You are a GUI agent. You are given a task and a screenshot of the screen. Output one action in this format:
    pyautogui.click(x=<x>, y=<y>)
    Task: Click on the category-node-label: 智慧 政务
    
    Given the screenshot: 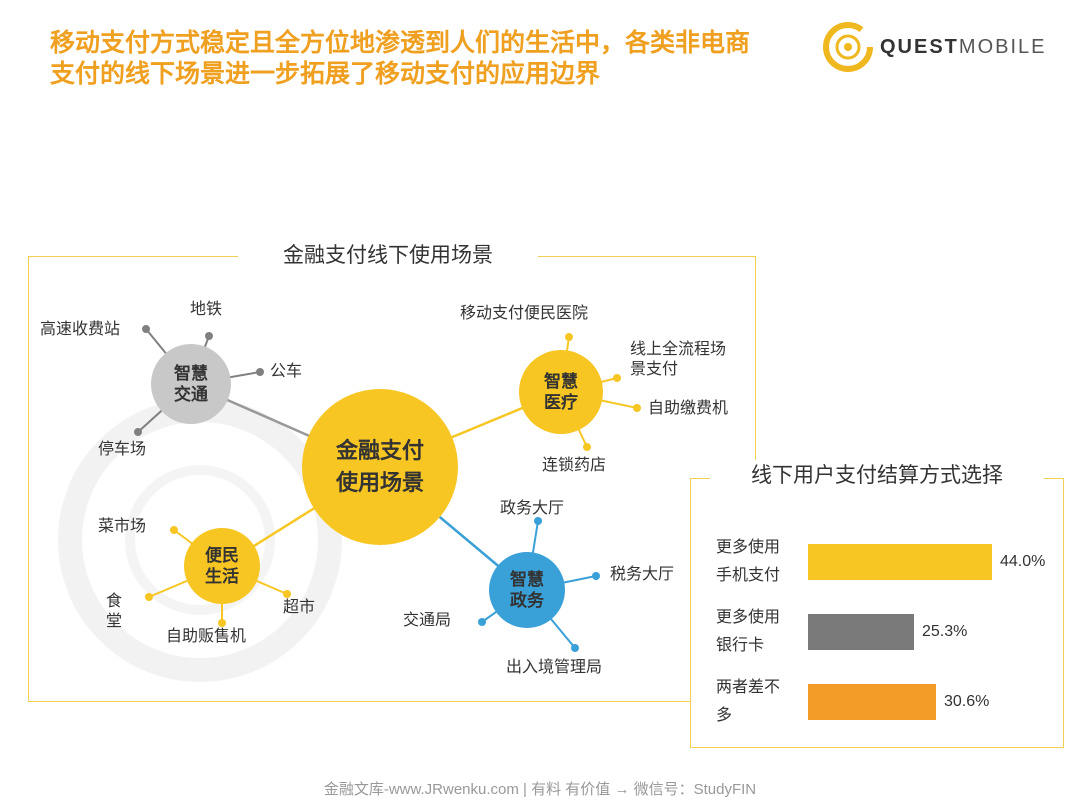 What is the action you would take?
    pyautogui.click(x=527, y=590)
    